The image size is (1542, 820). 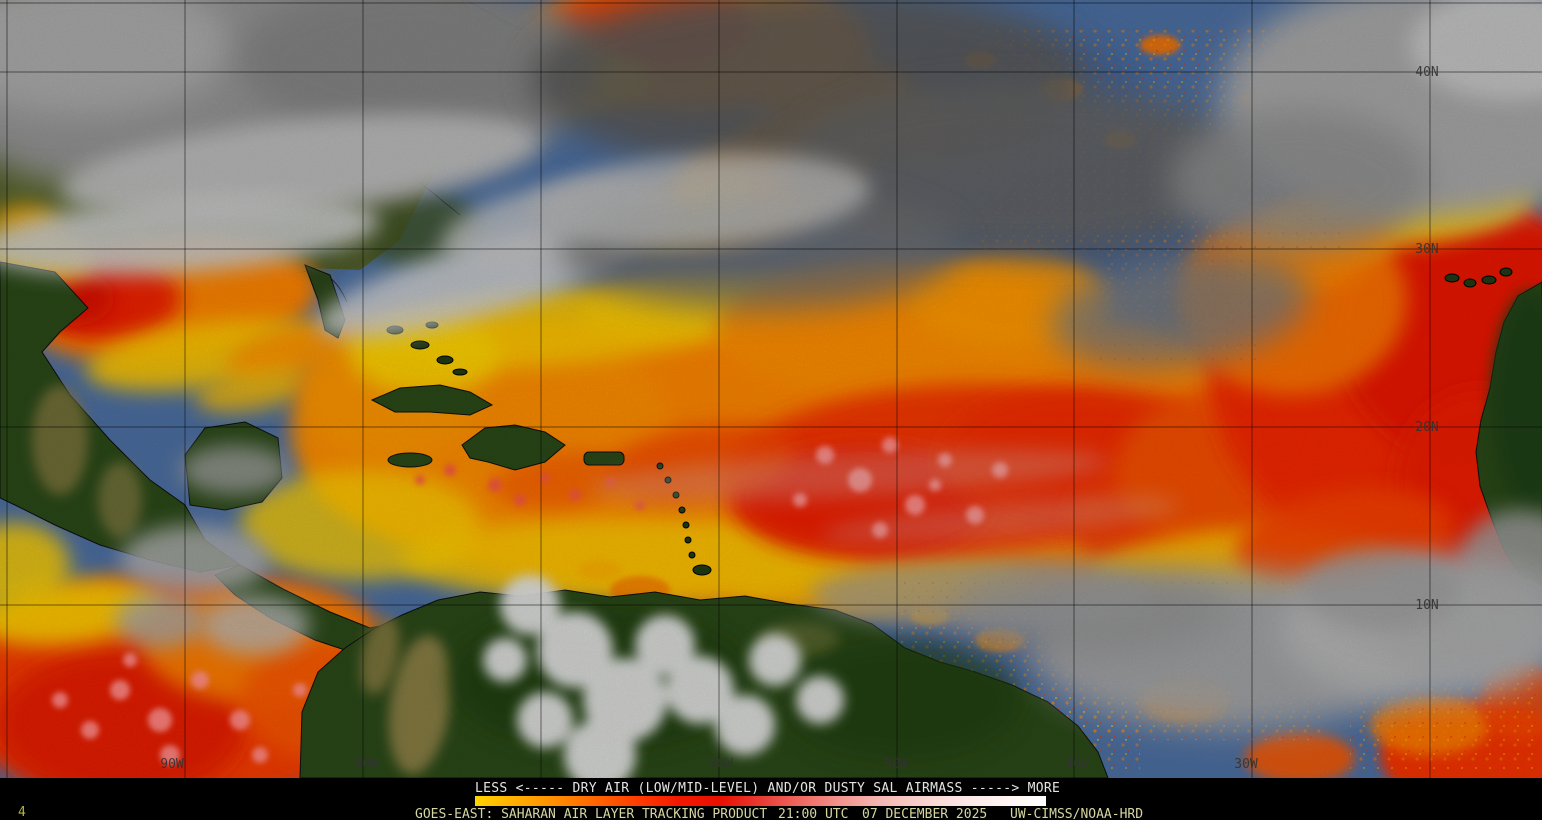 I want to click on lon-label-30w: 30W, so click(x=1246, y=764).